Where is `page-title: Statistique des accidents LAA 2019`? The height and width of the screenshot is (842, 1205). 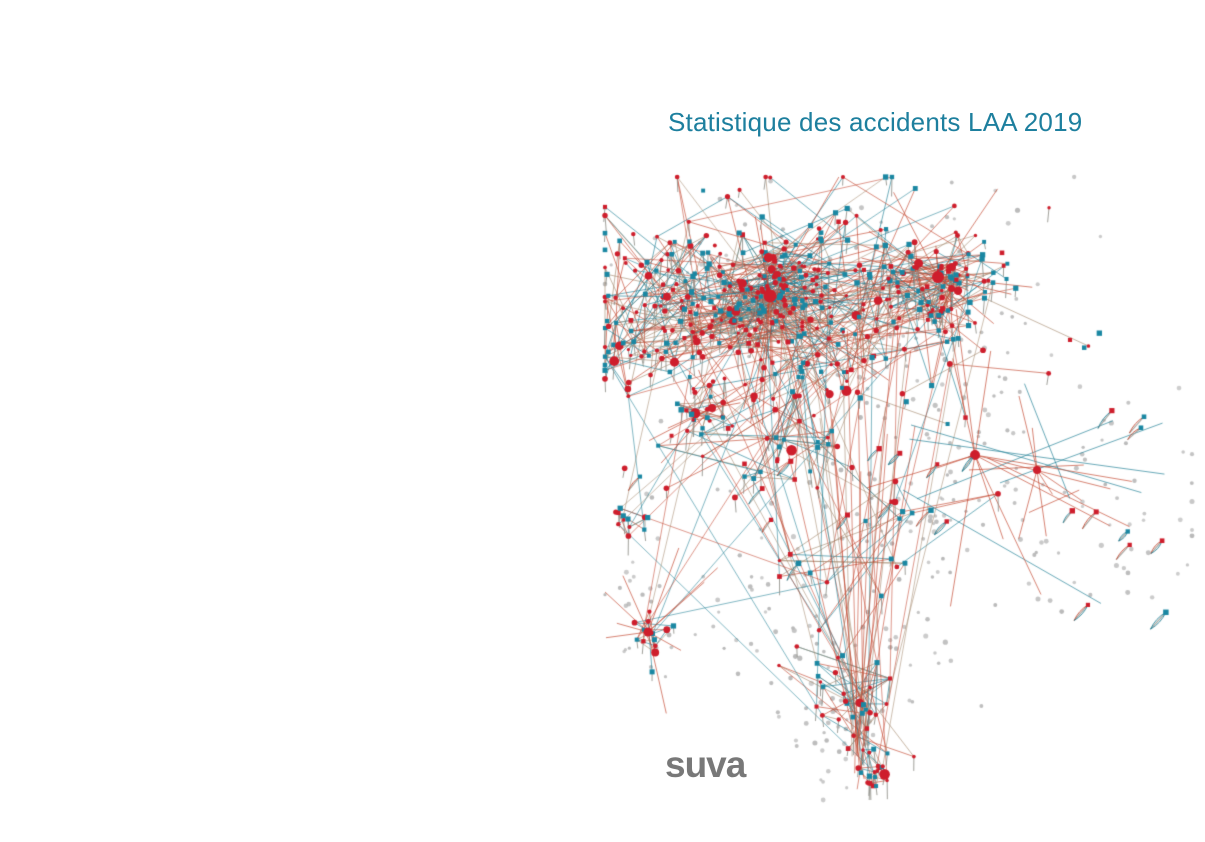 page-title: Statistique des accidents LAA 2019 is located at coordinates (875, 122).